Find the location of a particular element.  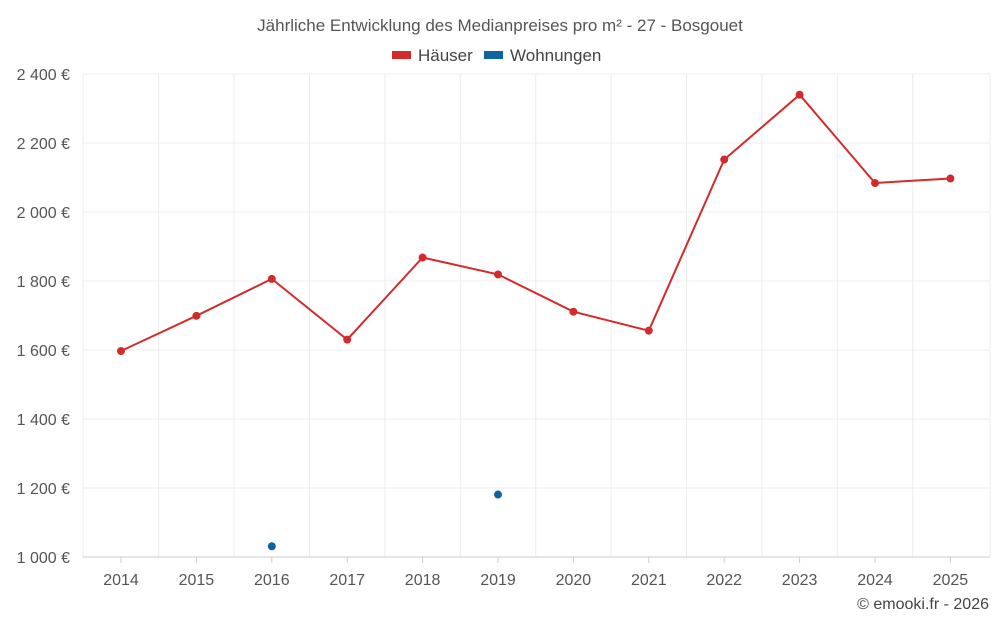

legend: Häuser Wohnungen is located at coordinates (496, 55).